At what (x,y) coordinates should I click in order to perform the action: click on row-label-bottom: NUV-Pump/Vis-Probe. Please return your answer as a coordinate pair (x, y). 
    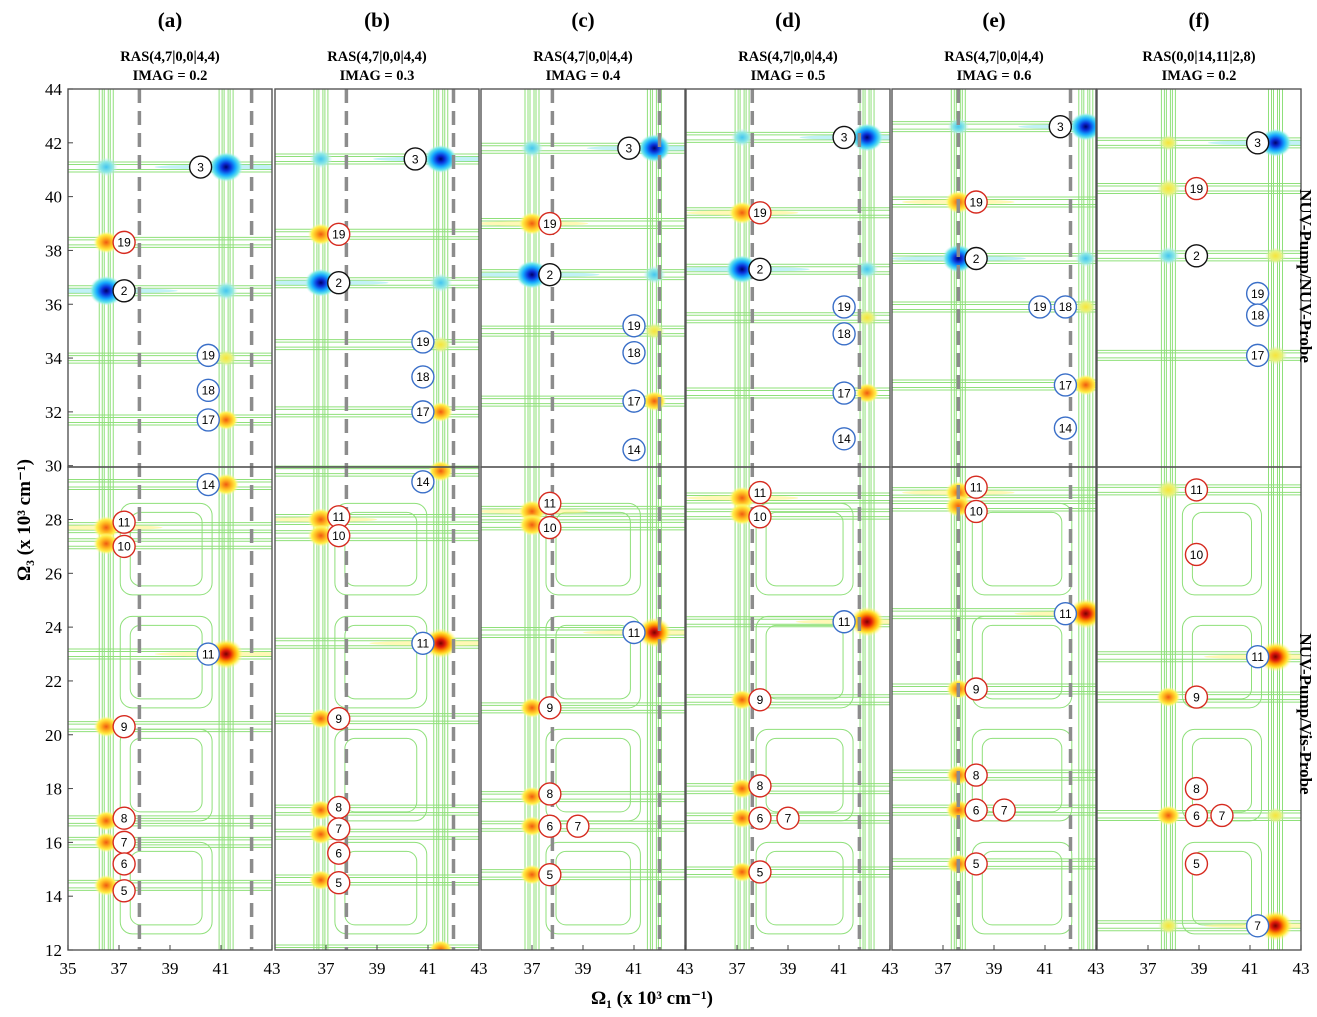
    Looking at the image, I should click on (1305, 714).